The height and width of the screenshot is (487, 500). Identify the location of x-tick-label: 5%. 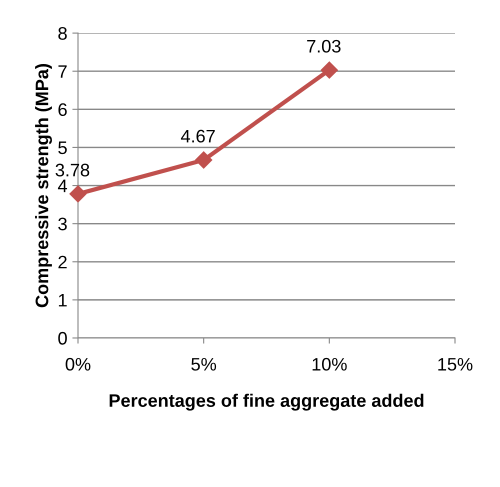
(203, 364).